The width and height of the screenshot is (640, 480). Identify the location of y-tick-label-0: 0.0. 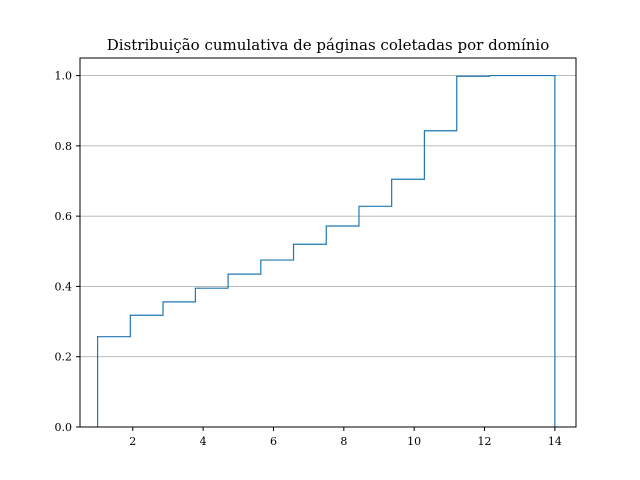
(64, 427).